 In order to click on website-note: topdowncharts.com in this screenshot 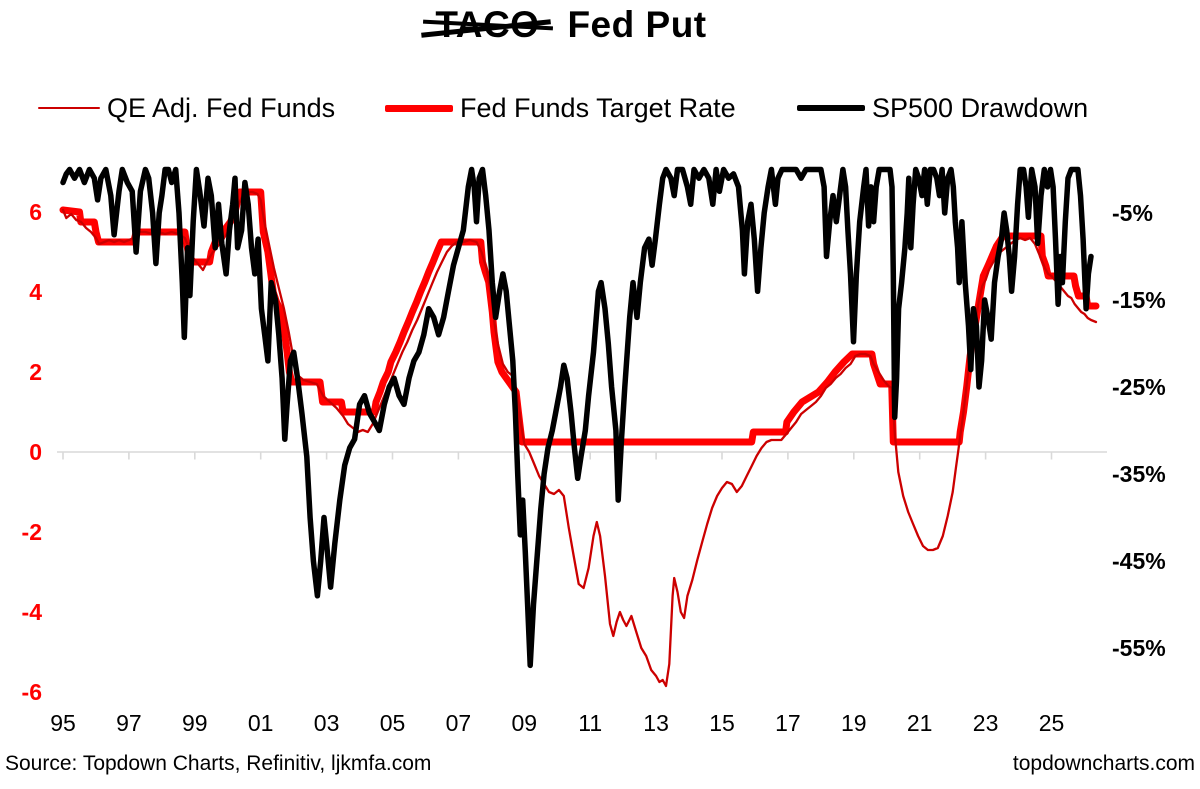, I will do `click(1103, 763)`.